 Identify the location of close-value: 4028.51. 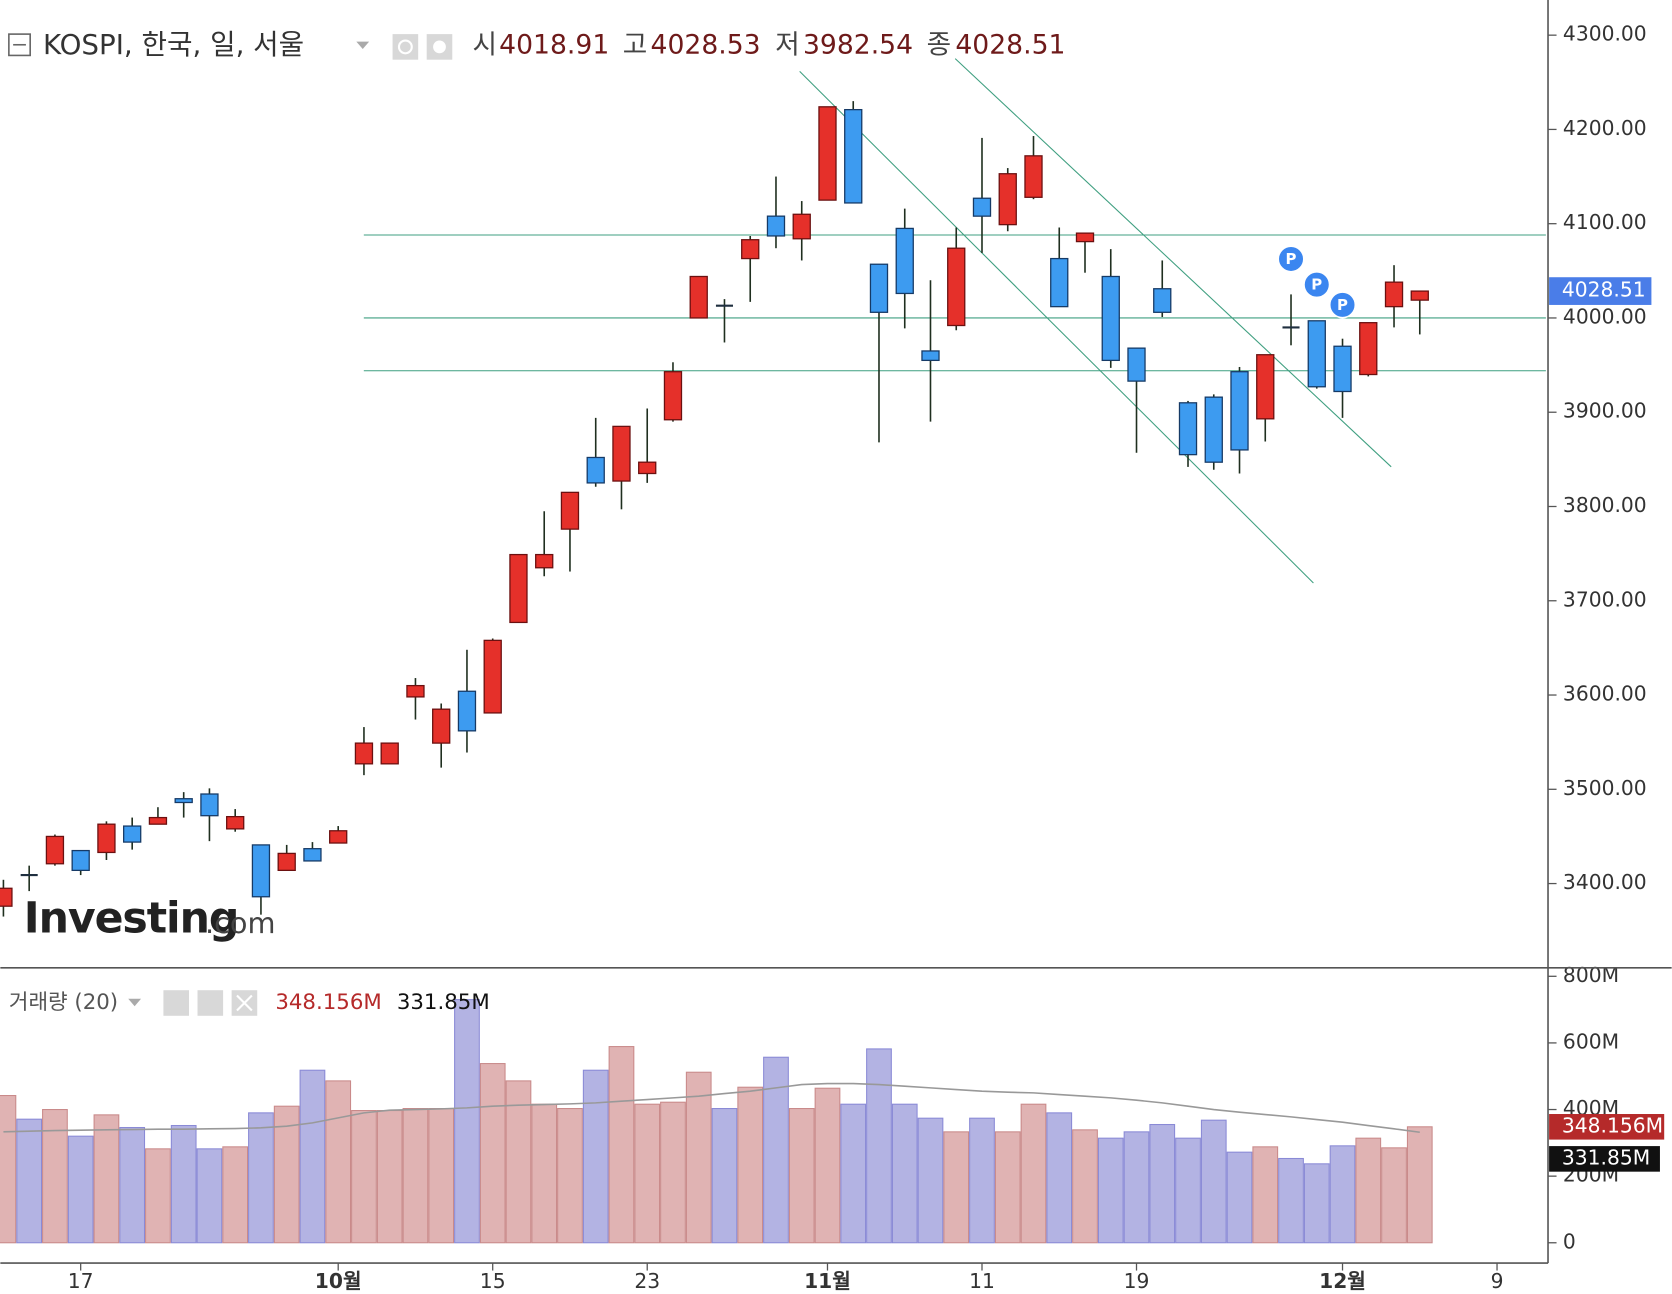
(1010, 44).